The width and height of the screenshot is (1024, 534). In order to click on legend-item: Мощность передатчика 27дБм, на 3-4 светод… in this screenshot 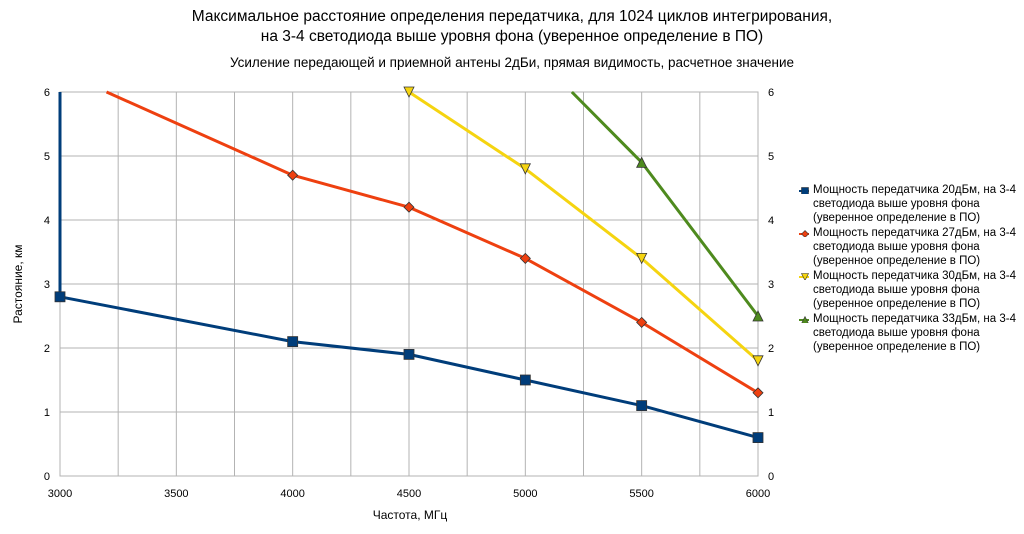, I will do `click(910, 247)`.